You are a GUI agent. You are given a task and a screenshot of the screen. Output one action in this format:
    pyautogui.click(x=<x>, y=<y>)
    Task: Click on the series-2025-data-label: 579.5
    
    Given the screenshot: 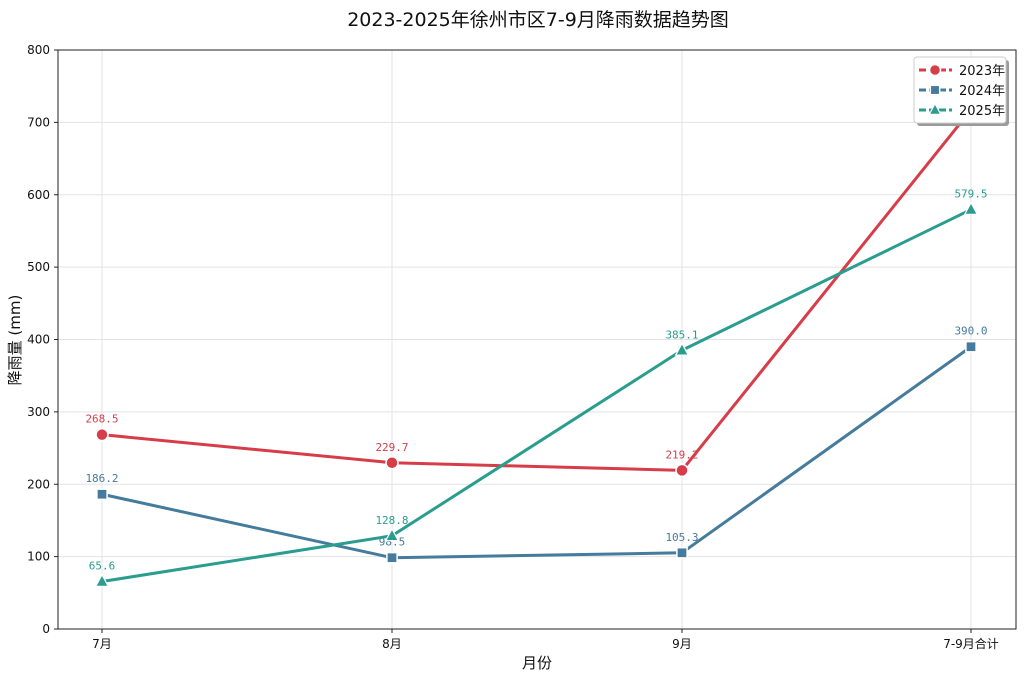 What is the action you would take?
    pyautogui.click(x=970, y=194)
    